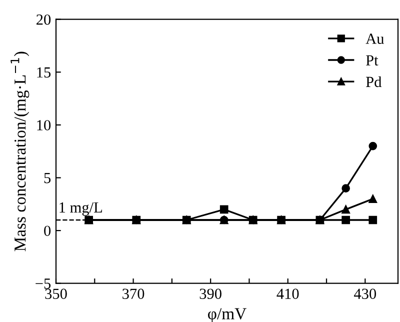 This screenshot has width=400, height=322. Describe the element at coordinates (375, 39) in the screenshot. I see `legend-label: Au` at that location.